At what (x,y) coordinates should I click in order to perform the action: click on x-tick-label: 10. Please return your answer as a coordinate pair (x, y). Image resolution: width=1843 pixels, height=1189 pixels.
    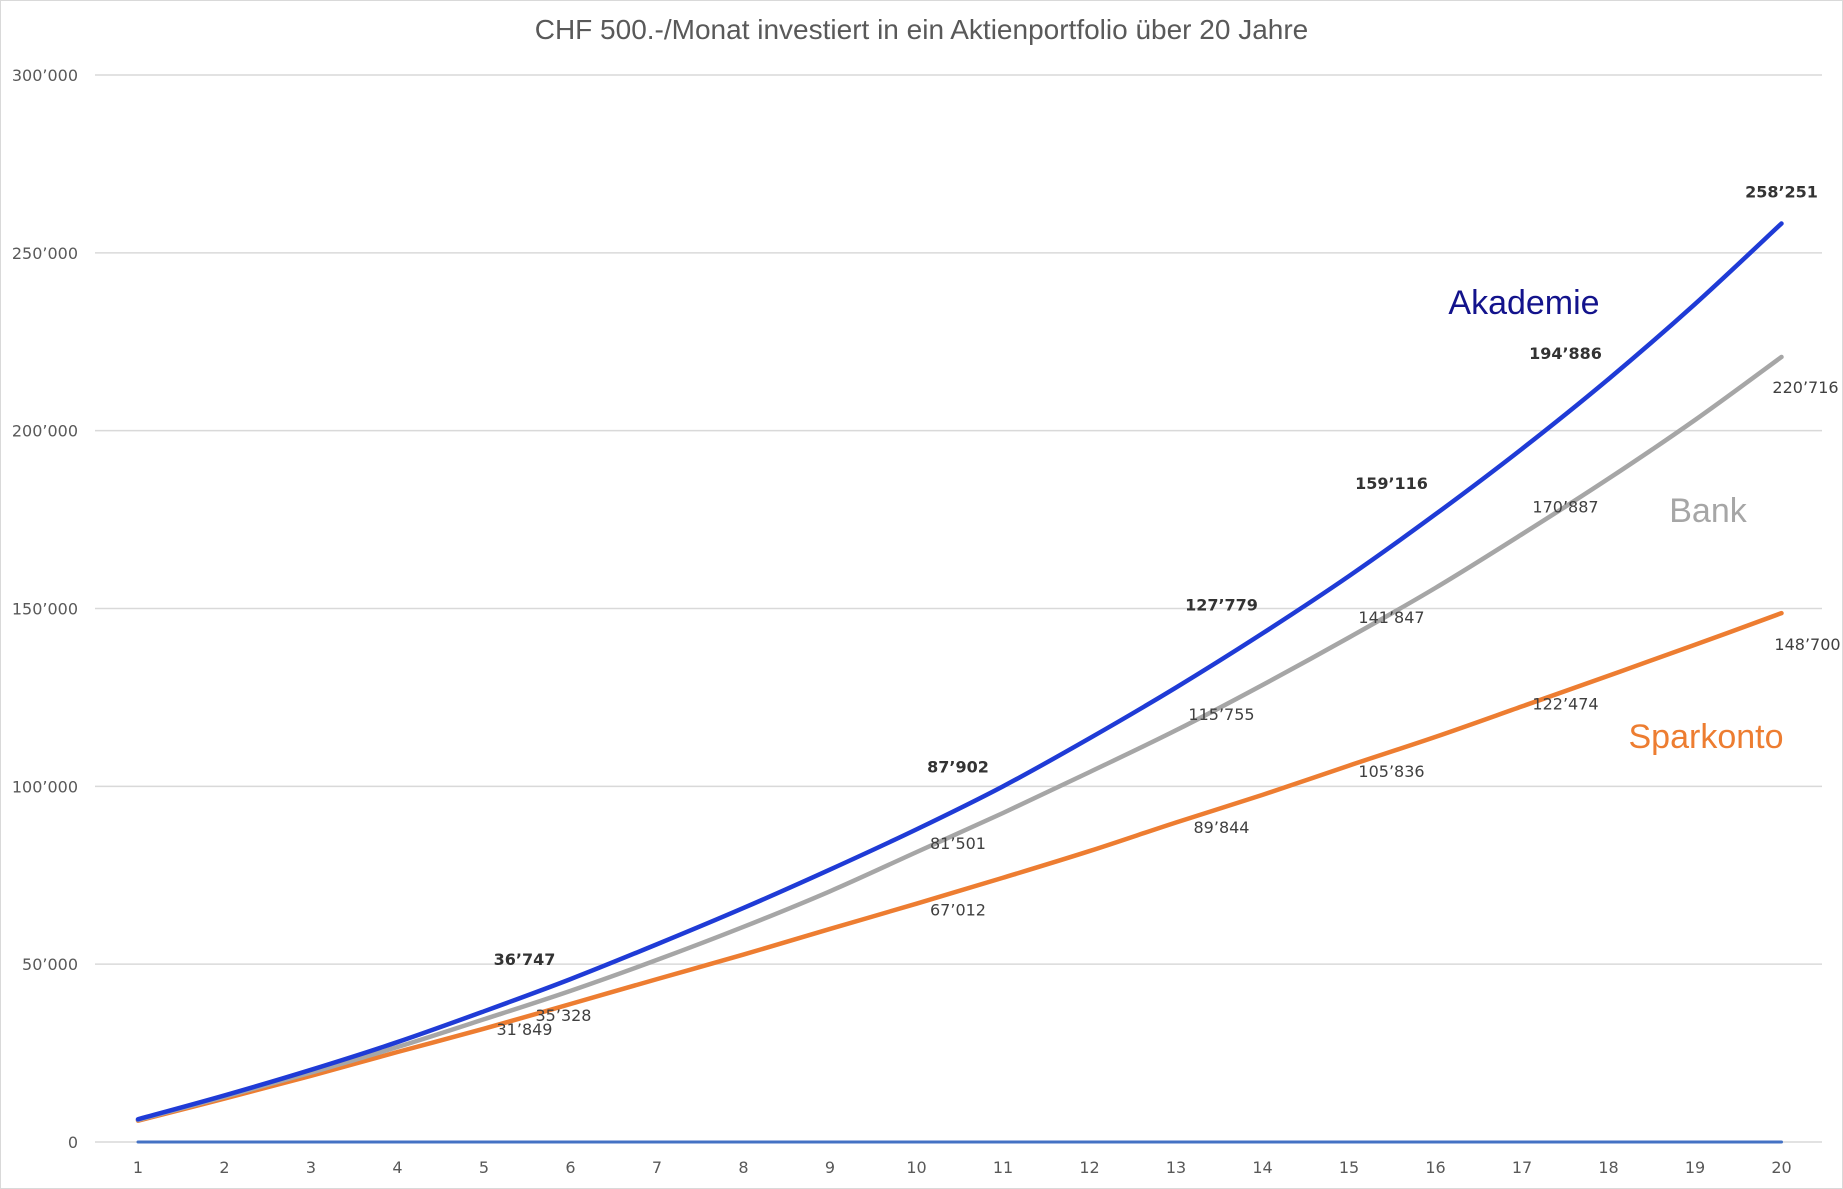
    Looking at the image, I should click on (916, 1167).